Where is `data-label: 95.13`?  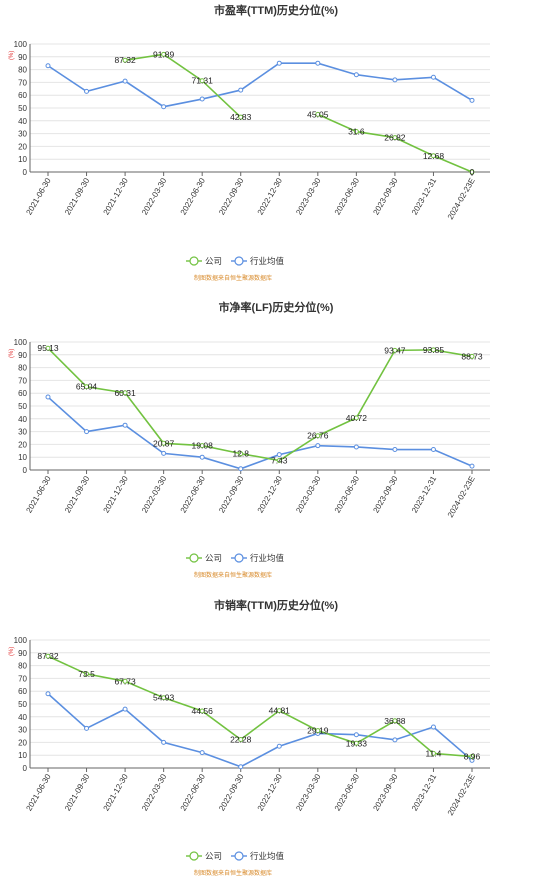
data-label: 95.13 is located at coordinates (48, 348).